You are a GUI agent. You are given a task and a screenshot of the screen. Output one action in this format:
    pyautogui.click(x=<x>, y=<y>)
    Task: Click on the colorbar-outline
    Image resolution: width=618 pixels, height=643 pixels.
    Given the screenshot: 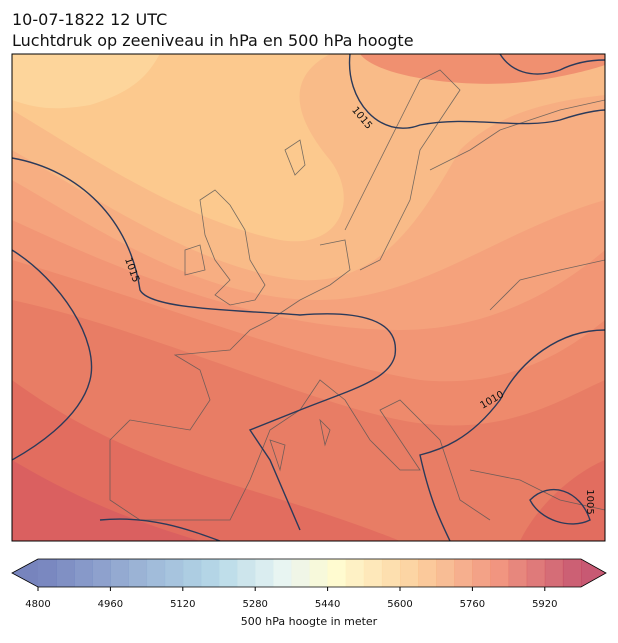 What is the action you would take?
    pyautogui.click(x=309, y=573)
    